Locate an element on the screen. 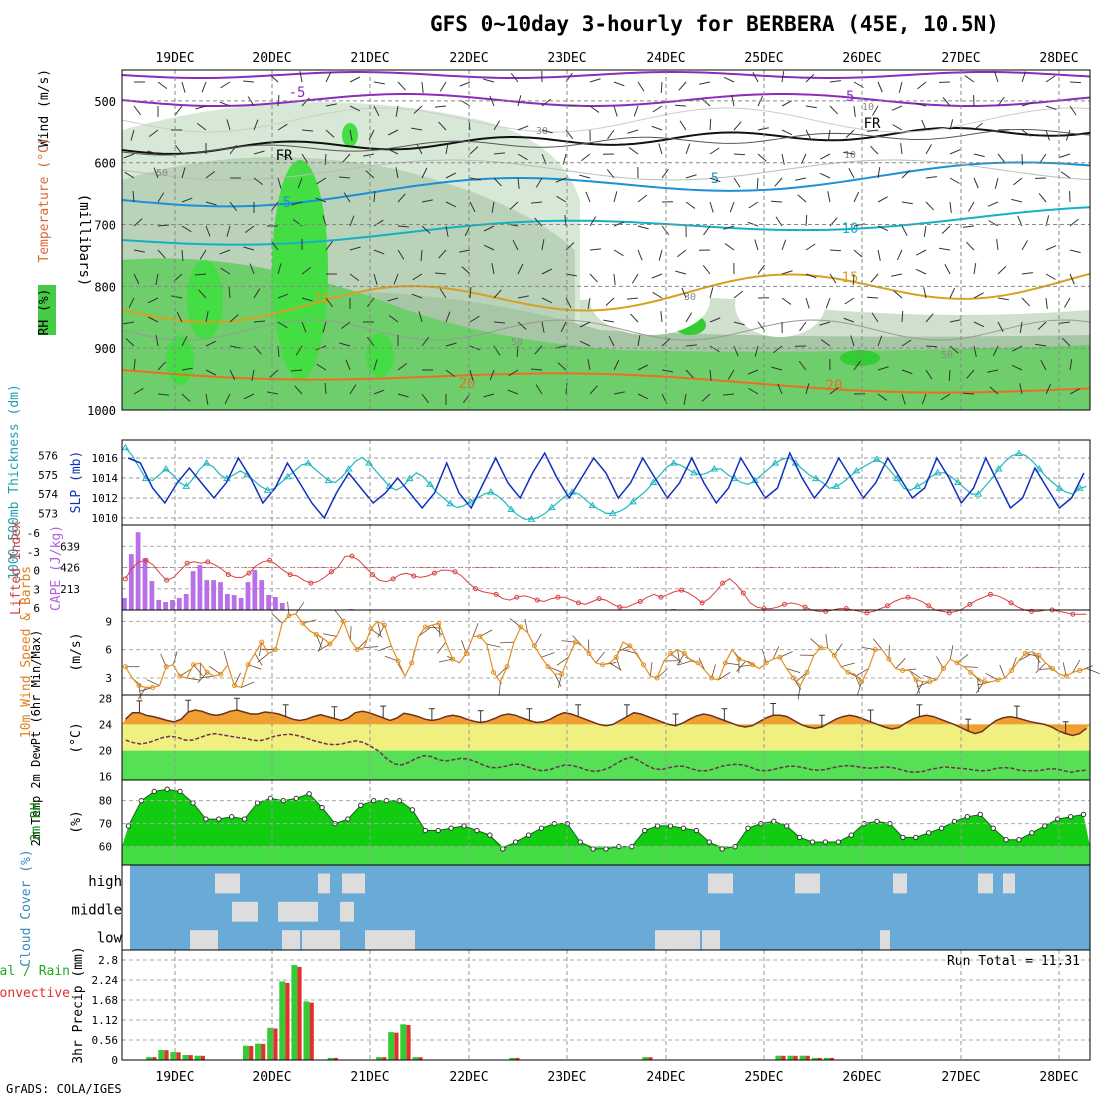 The image size is (1100, 1100). rh-contour-label-1: 10 is located at coordinates (868, 107).